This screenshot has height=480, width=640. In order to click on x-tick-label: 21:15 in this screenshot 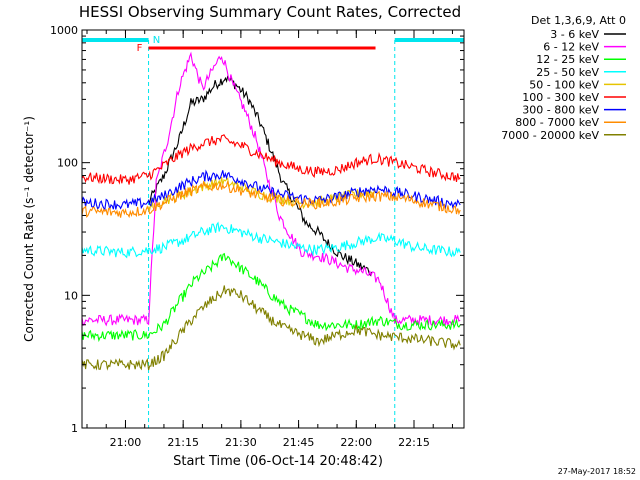, I will do `click(183, 442)`.